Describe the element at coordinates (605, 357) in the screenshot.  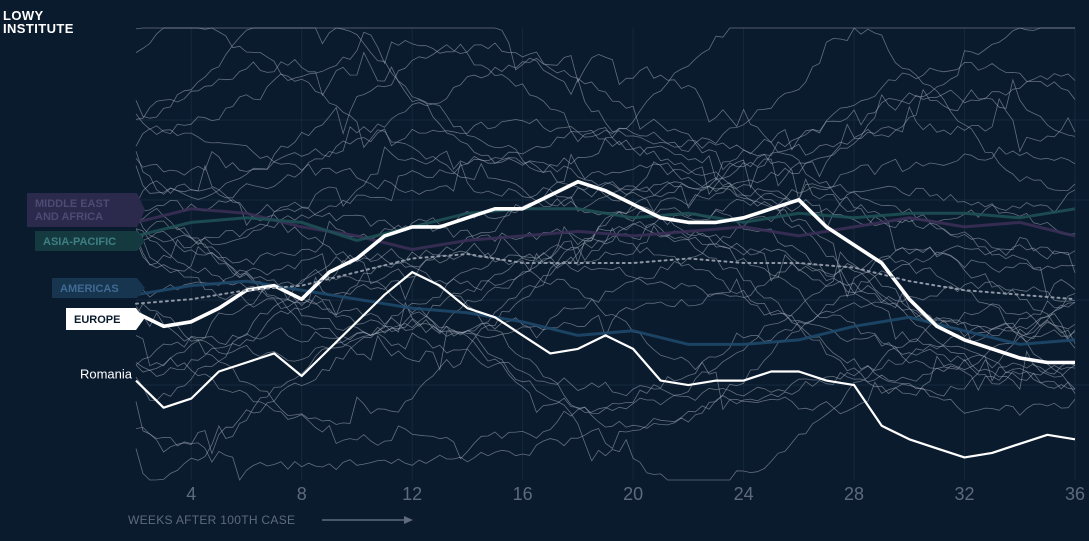
I see `country-line` at that location.